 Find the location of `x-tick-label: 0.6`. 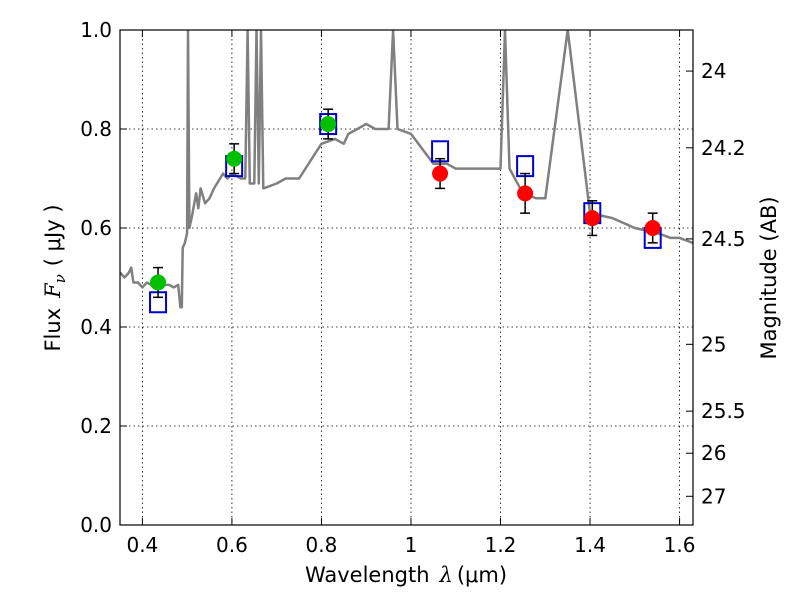

x-tick-label: 0.6 is located at coordinates (232, 545).